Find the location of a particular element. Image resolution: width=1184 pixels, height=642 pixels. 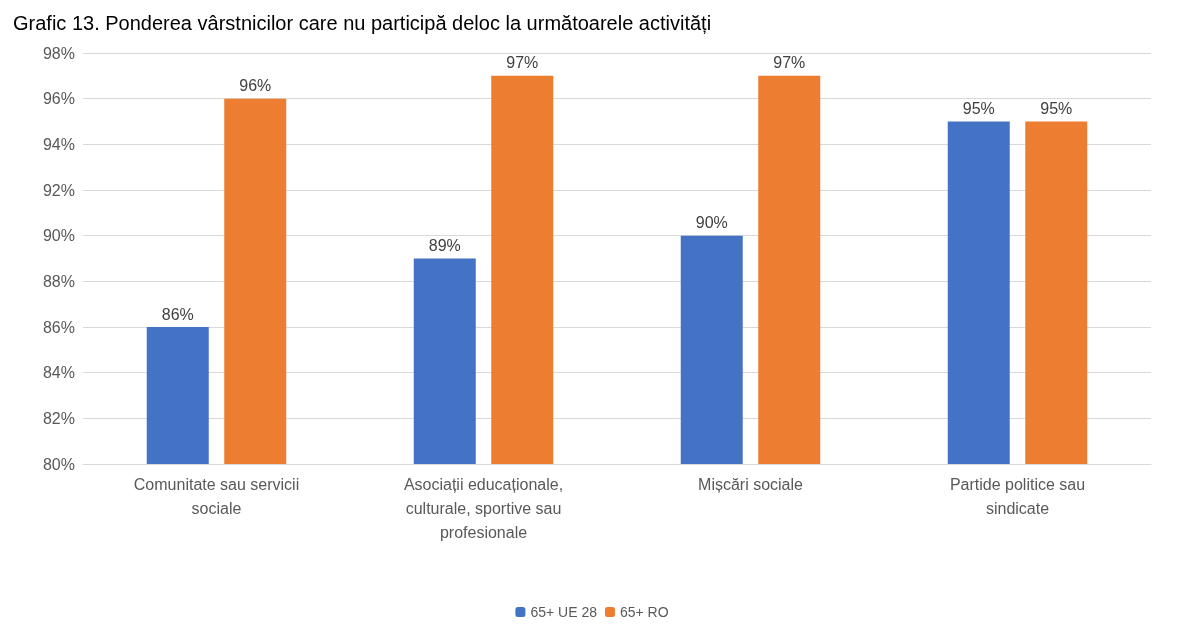

chart-title: Grafic 13. Ponderea vârstnicilor care nu participă deloc la următoarele activități is located at coordinates (362, 23).